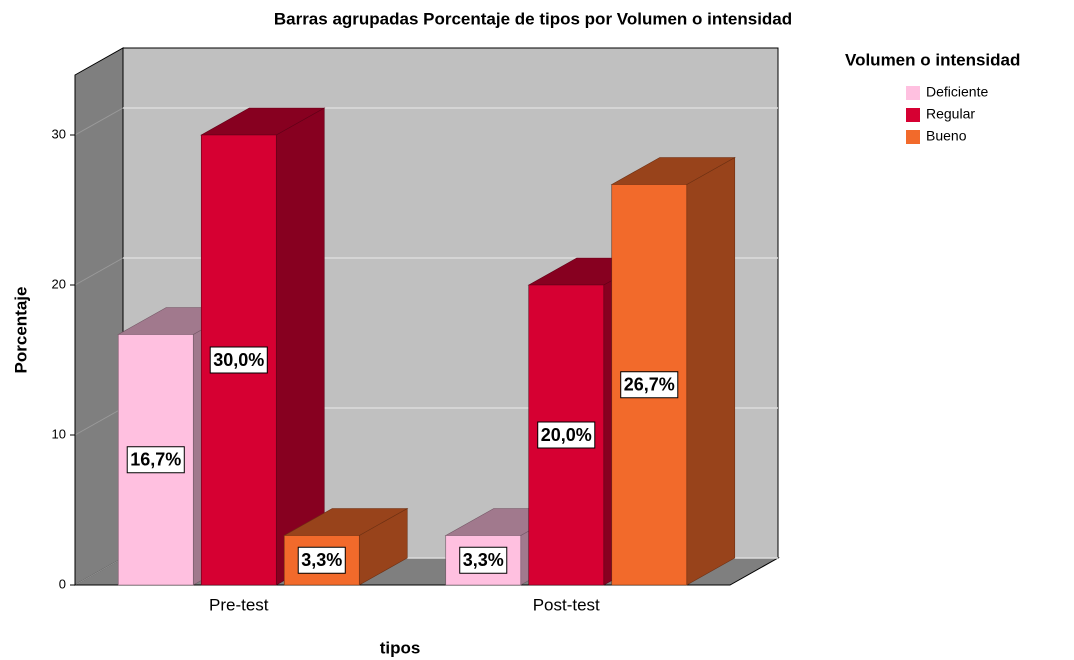 This screenshot has width=1074, height=660. Describe the element at coordinates (59, 133) in the screenshot. I see `y-tick-label: 30` at that location.